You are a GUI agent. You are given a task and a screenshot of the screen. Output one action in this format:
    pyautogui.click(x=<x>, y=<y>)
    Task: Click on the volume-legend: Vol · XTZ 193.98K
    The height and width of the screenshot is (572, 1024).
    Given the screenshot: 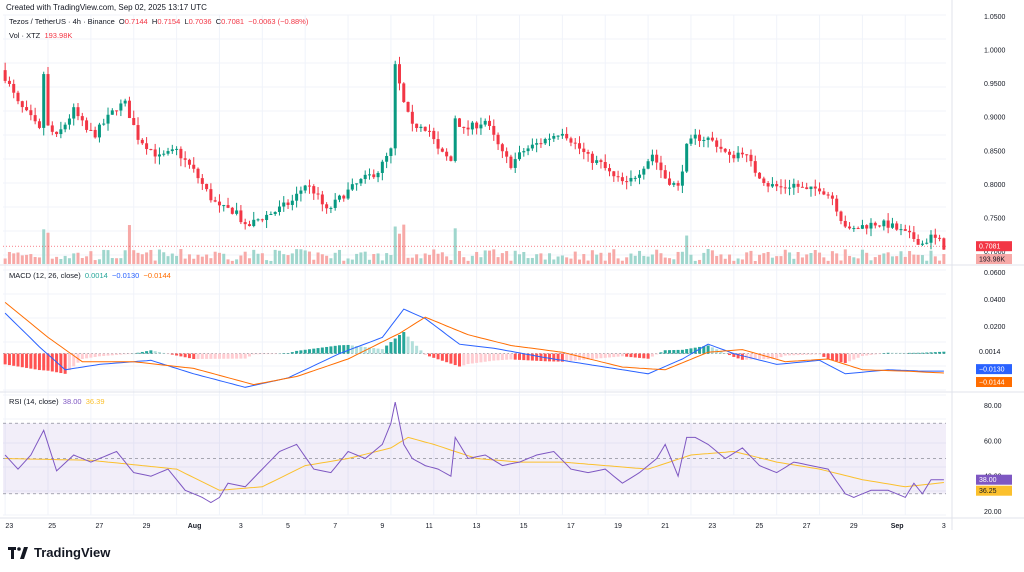 What is the action you would take?
    pyautogui.click(x=40, y=35)
    